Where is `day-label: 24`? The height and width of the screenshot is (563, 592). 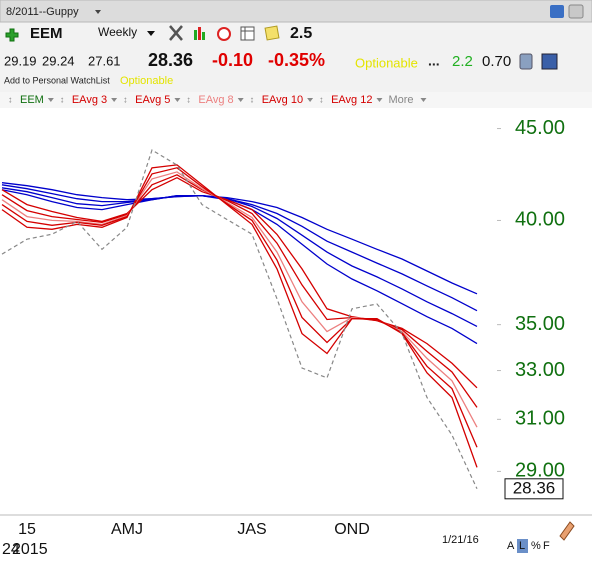
day-label: 24 is located at coordinates (11, 549).